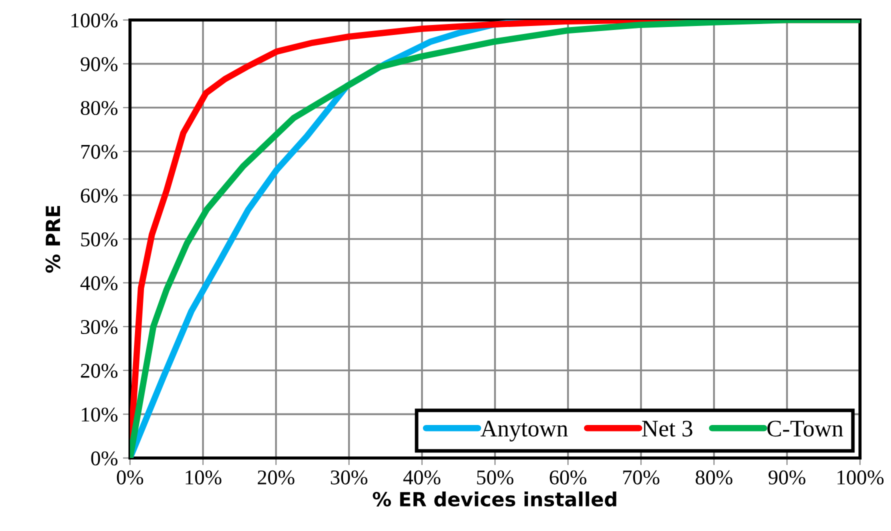  What do you see at coordinates (99, 283) in the screenshot?
I see `y-tick-label: 40%` at bounding box center [99, 283].